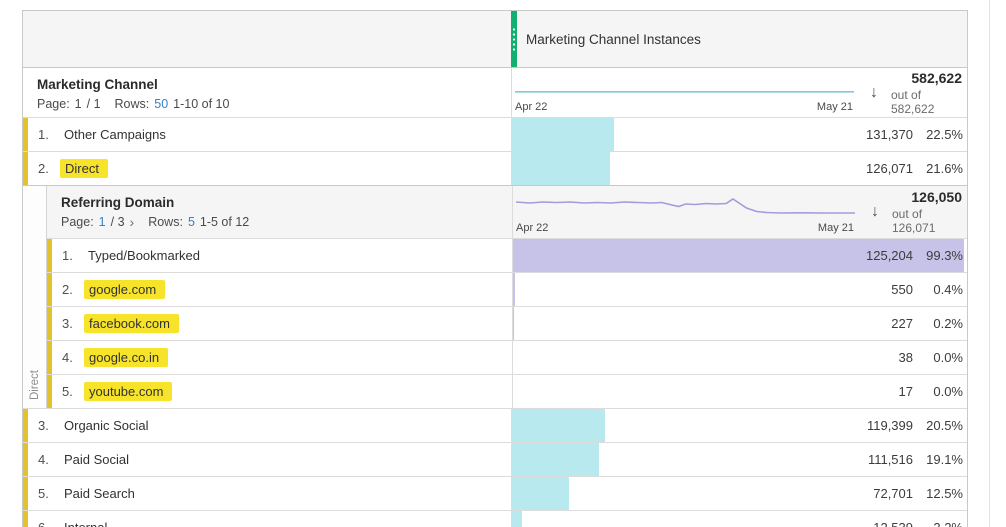  I want to click on row-value: 17, so click(905, 391).